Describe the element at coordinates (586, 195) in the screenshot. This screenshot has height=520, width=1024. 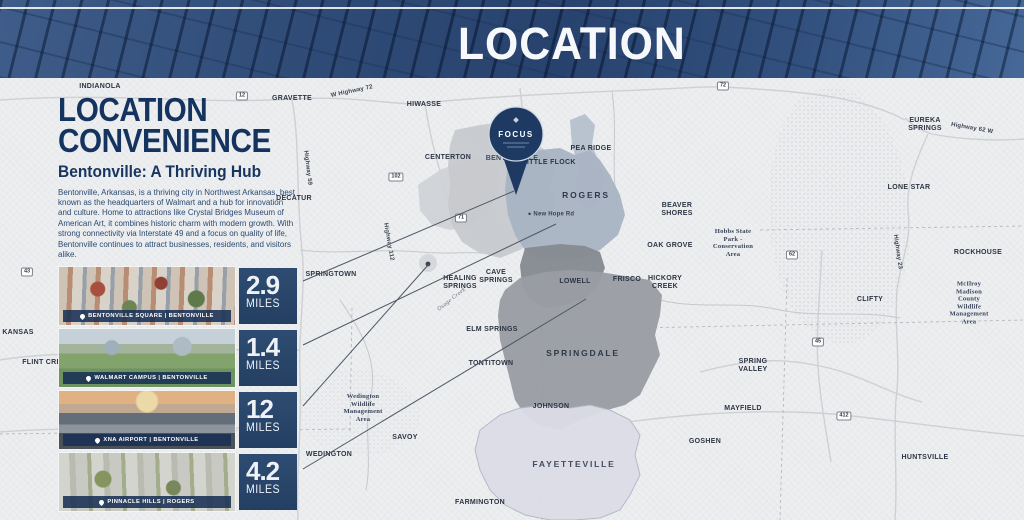
I see `map-label: ROGERS` at that location.